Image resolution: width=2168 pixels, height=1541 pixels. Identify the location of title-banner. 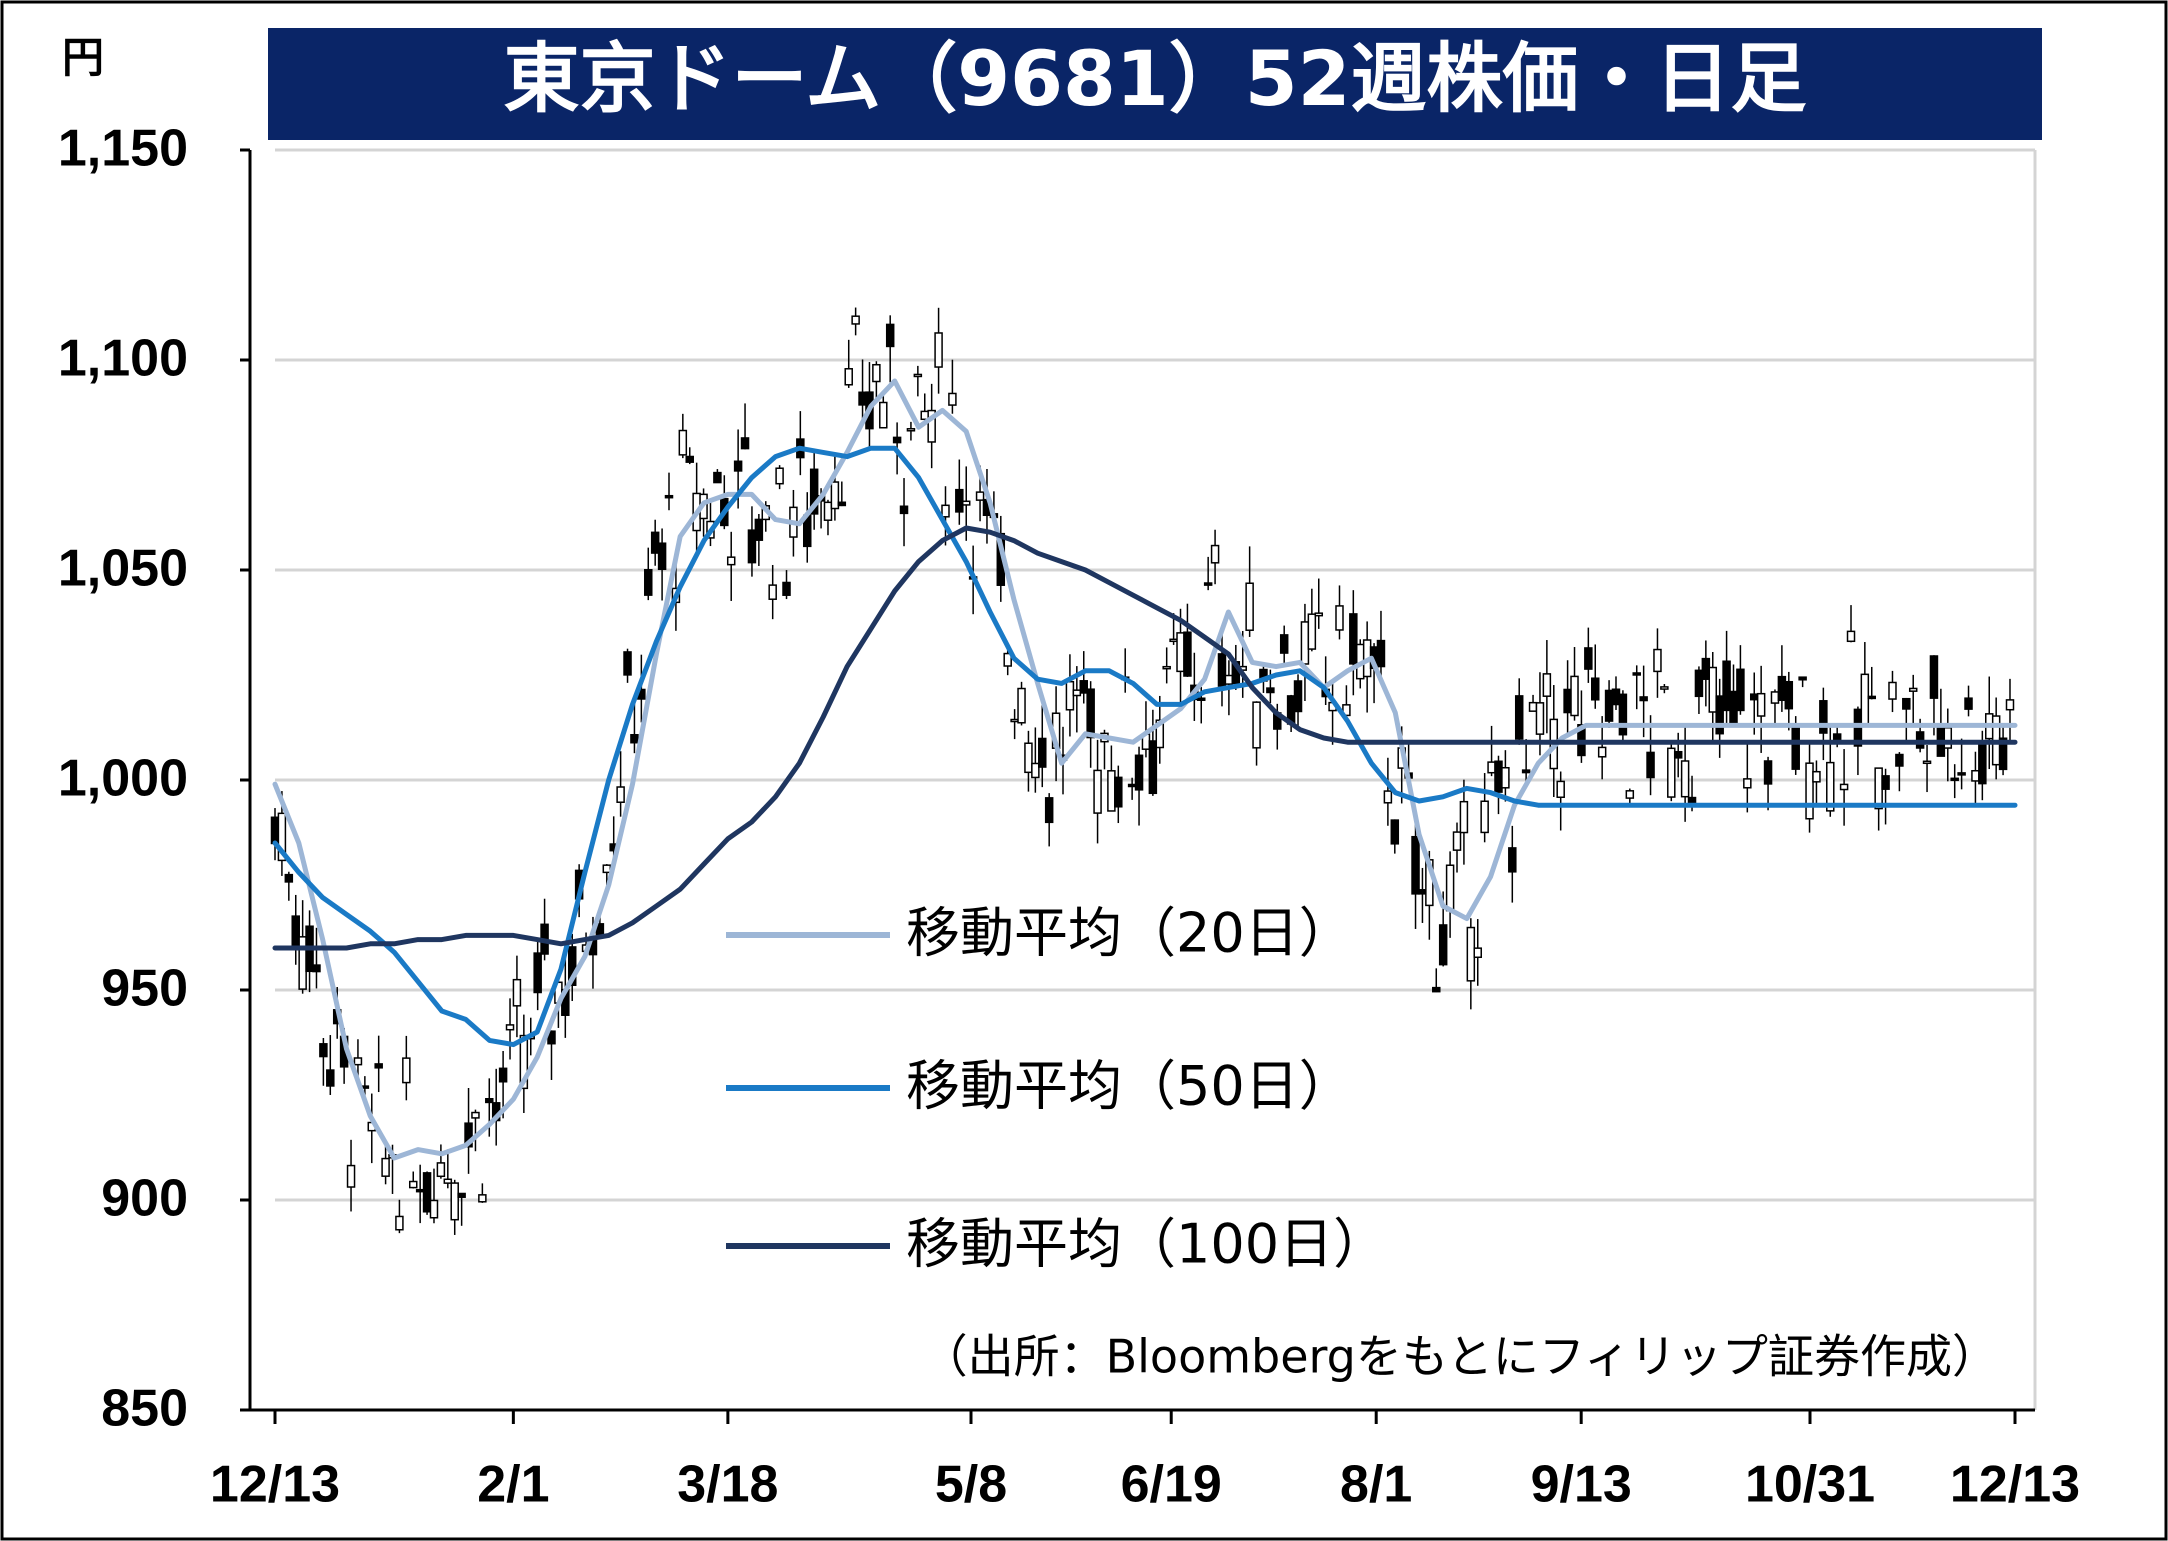
(1155, 84).